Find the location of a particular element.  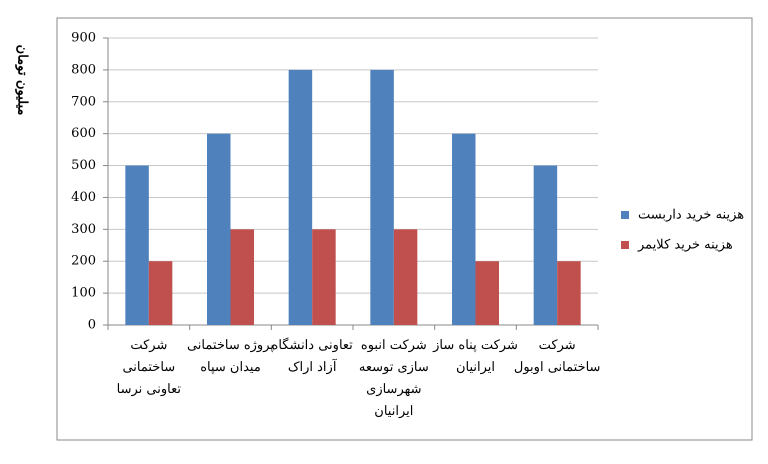

x-tick-label: شرکت انبوه سازی توسعه شهرسازی ایرانیان is located at coordinates (394, 378).